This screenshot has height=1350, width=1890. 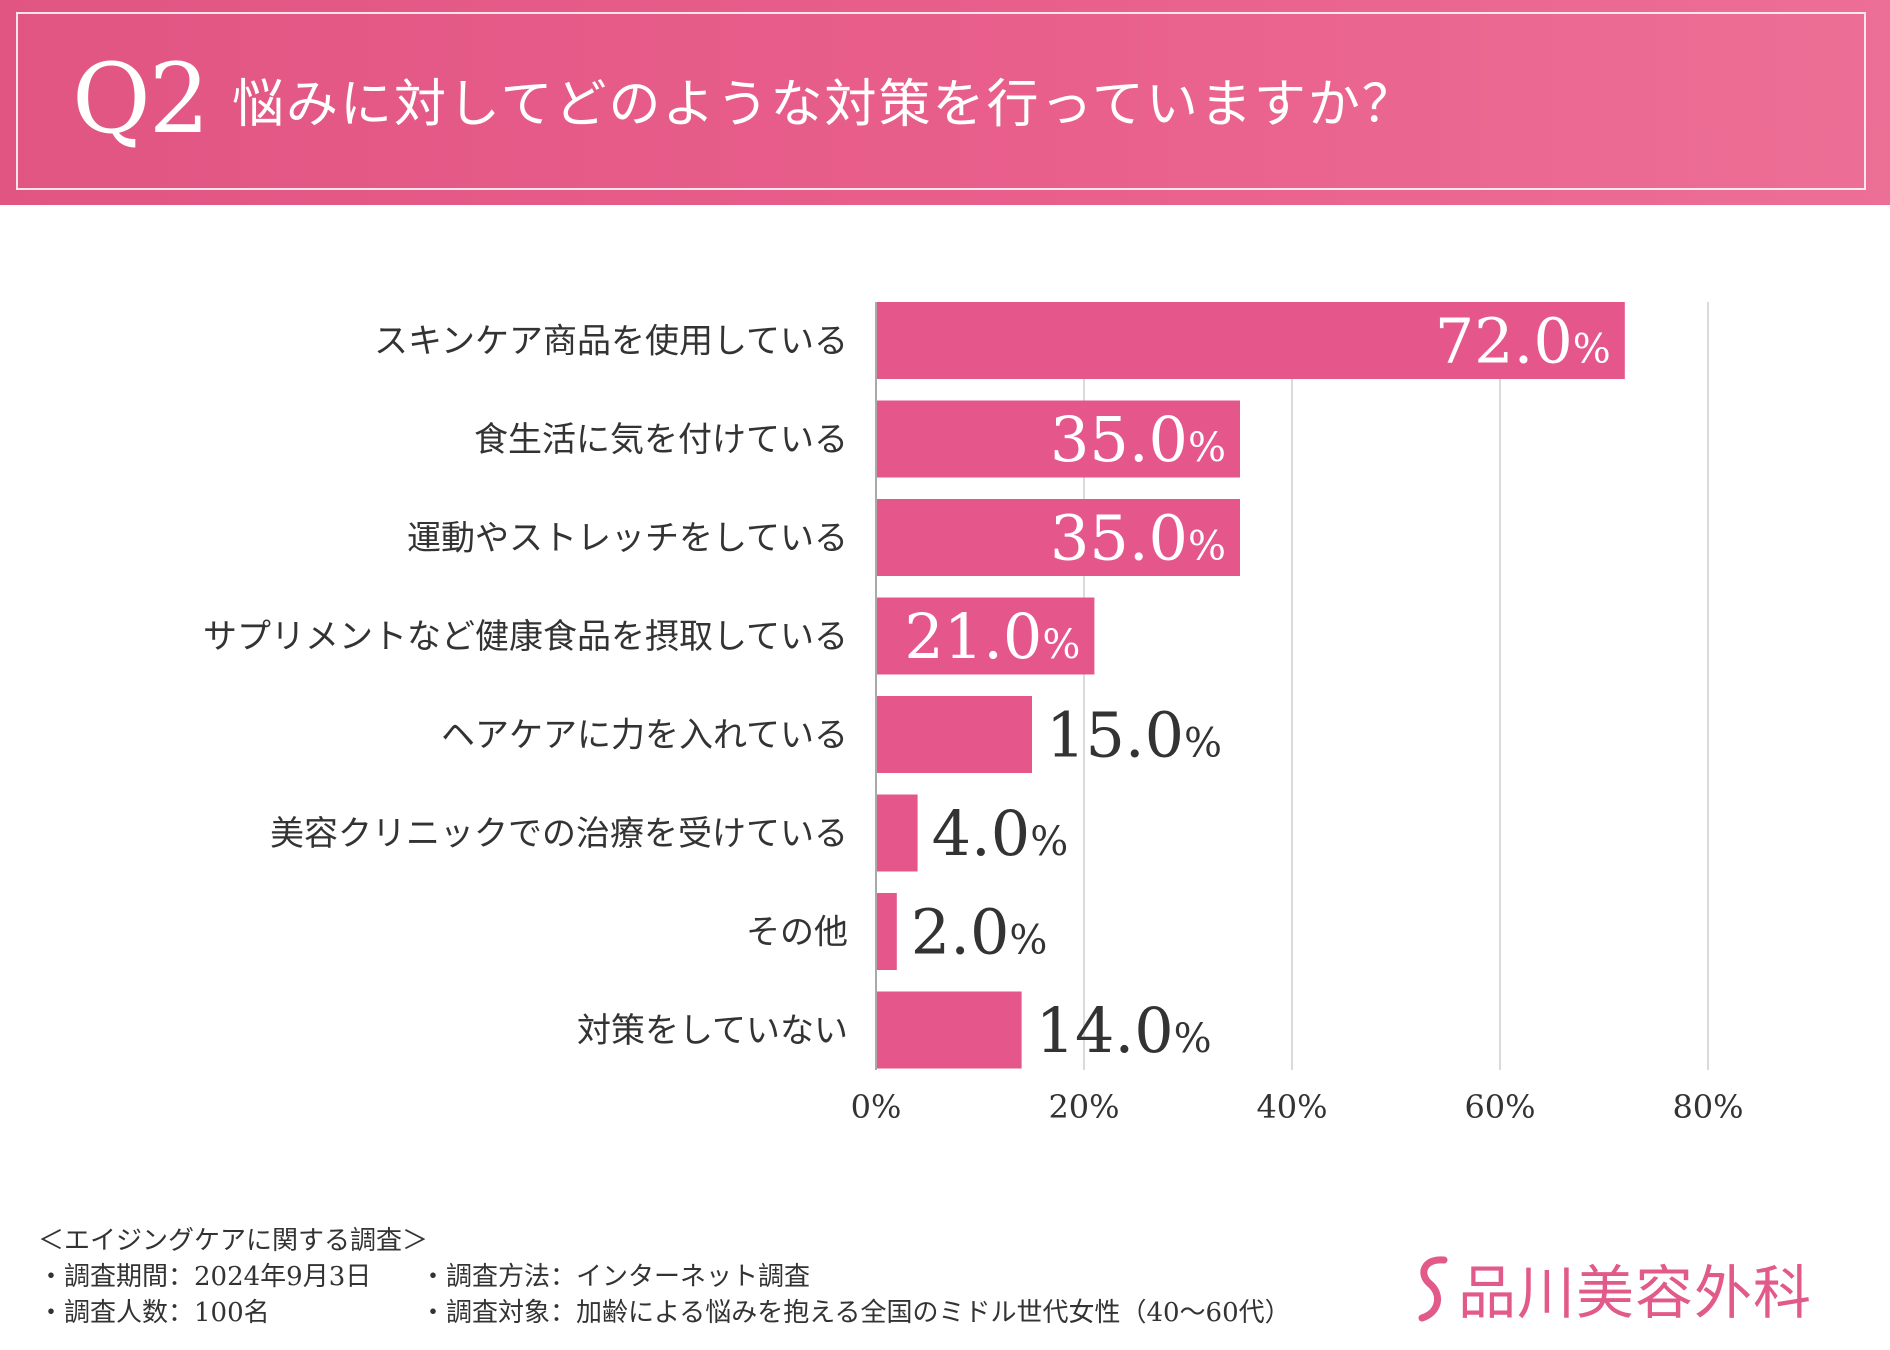 I want to click on data-label: 2.0%, so click(x=979, y=932).